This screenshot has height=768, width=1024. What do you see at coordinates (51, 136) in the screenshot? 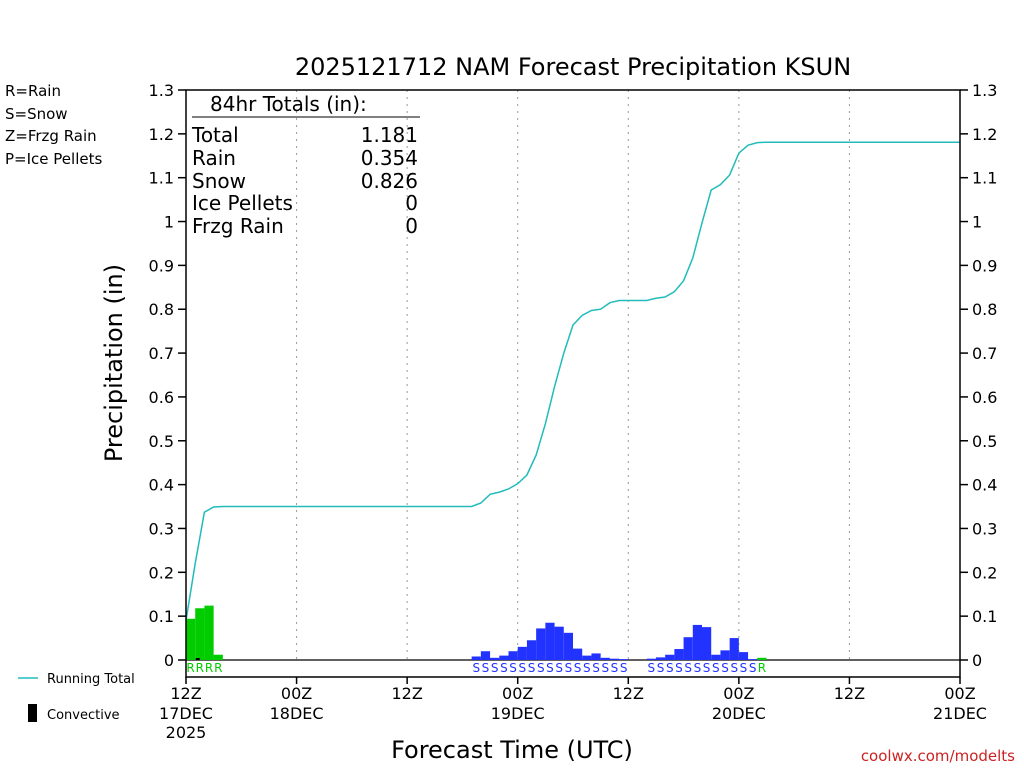
I see `legend-frzg-rain: Z=Frzg Rain` at bounding box center [51, 136].